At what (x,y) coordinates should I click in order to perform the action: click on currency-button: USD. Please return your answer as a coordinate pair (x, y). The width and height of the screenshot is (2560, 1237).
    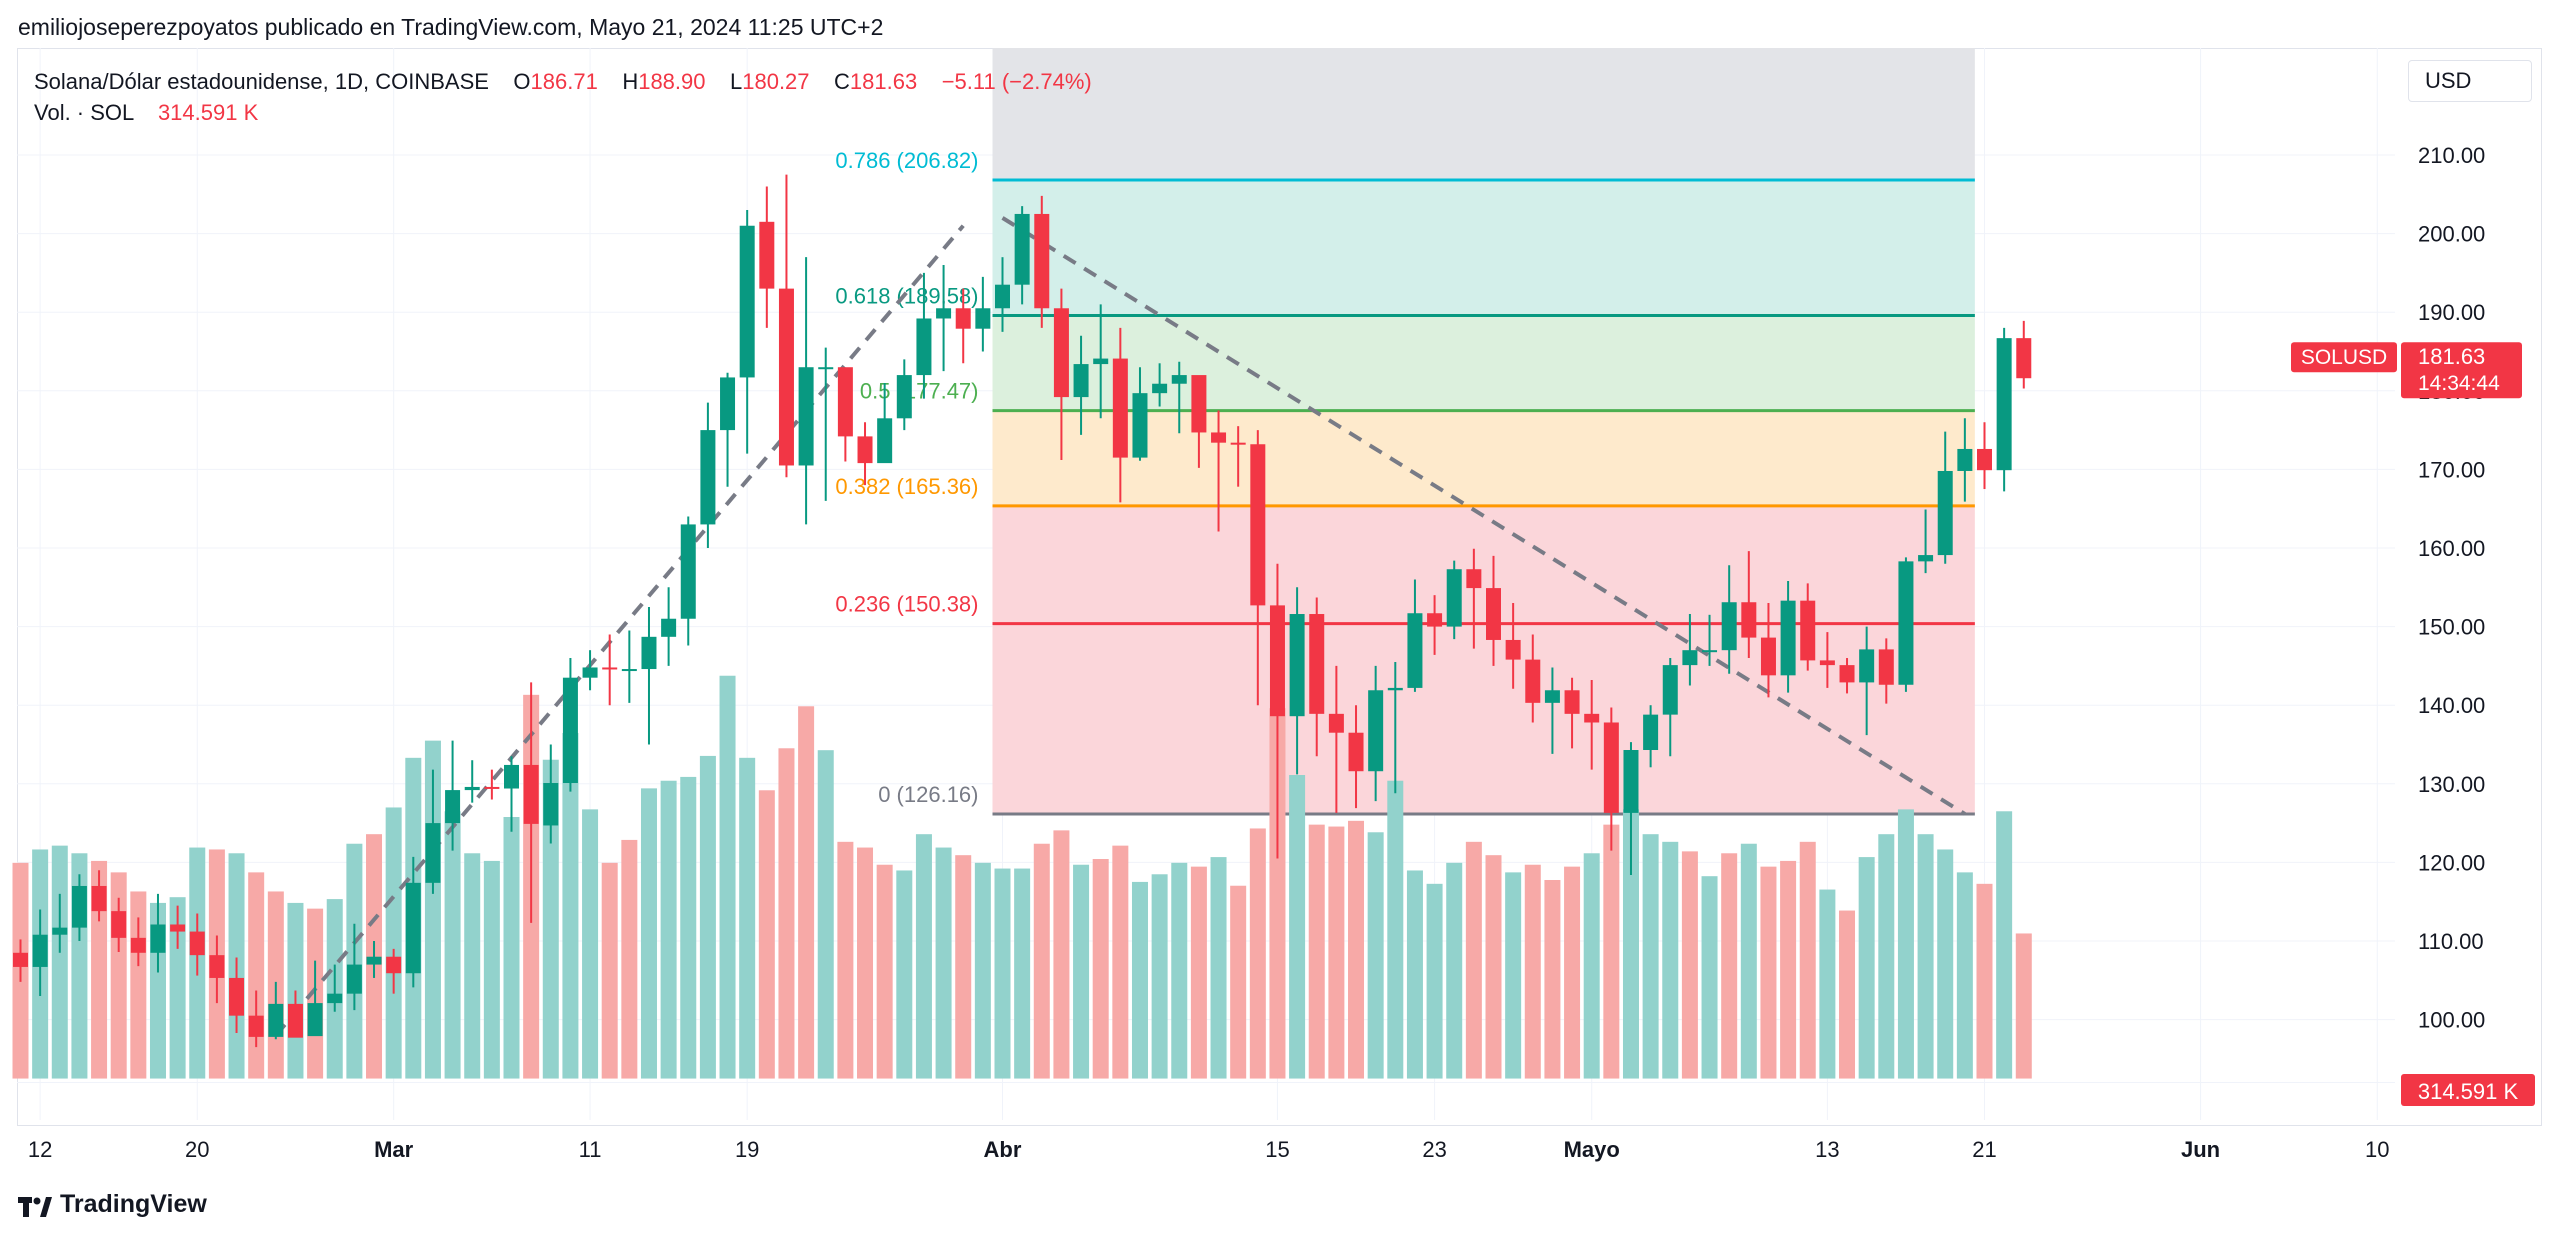
    Looking at the image, I should click on (2470, 81).